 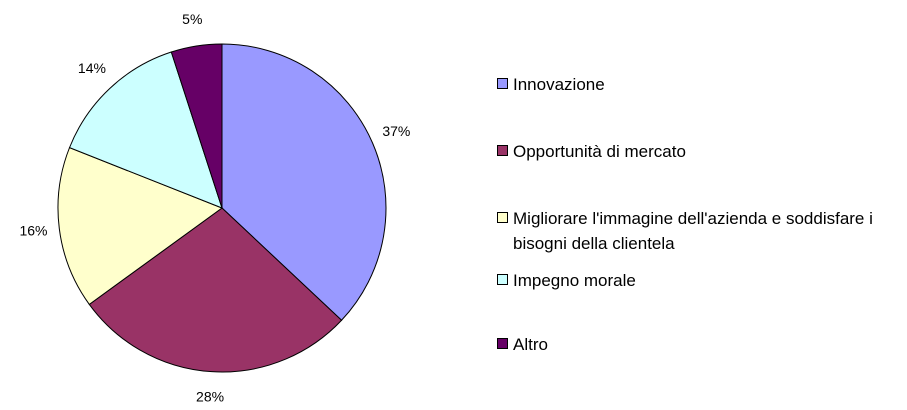 I want to click on legend-label: Opportunità di mercato, so click(x=599, y=151).